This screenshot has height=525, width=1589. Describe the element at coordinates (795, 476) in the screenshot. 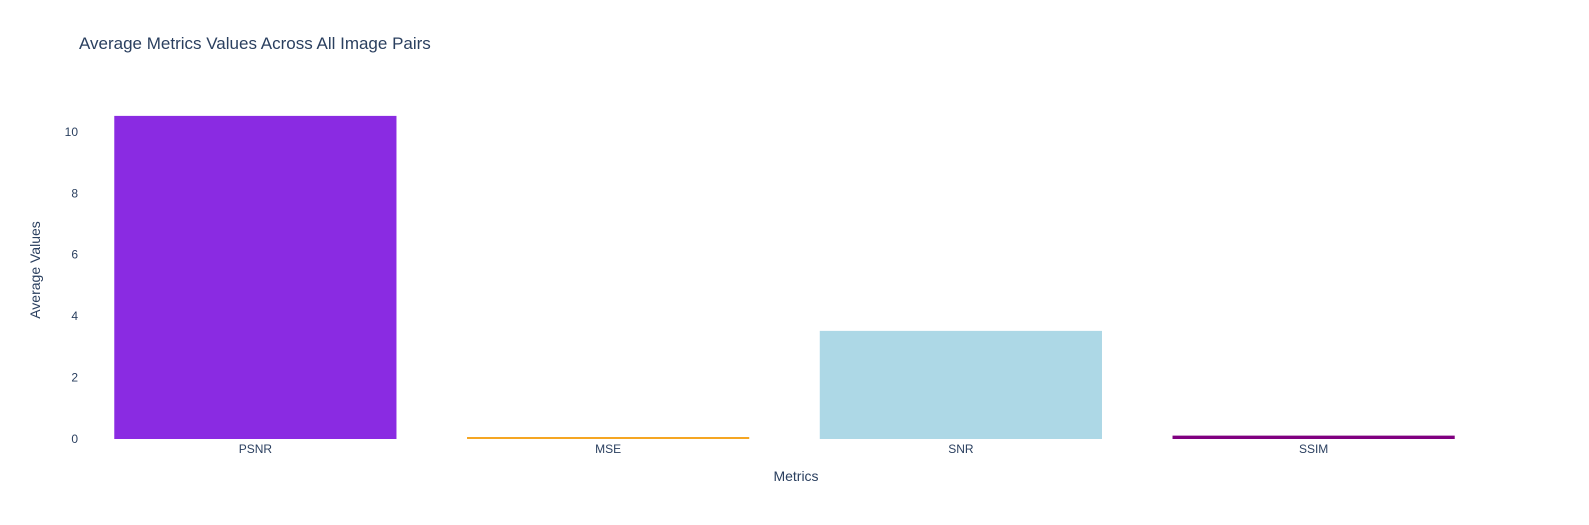

I see `x-axis-title: Metrics` at that location.